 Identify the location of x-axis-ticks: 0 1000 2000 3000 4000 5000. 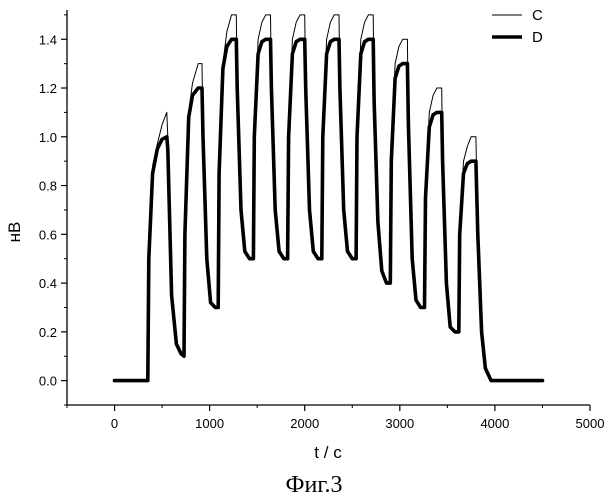
(335, 418).